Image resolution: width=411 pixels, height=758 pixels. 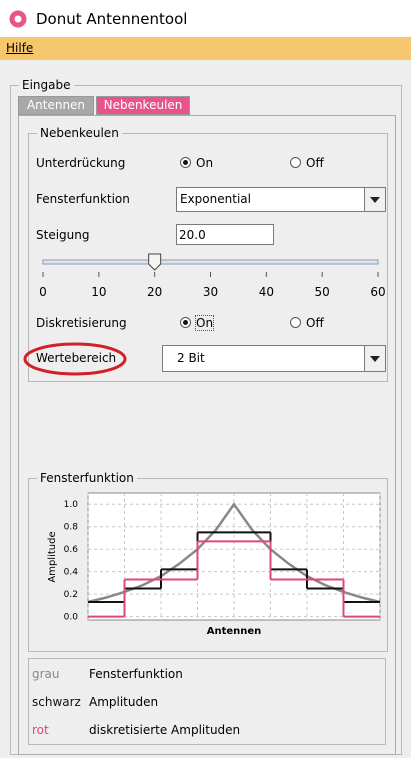 I want to click on menu-item: Hilfe, so click(x=20, y=48).